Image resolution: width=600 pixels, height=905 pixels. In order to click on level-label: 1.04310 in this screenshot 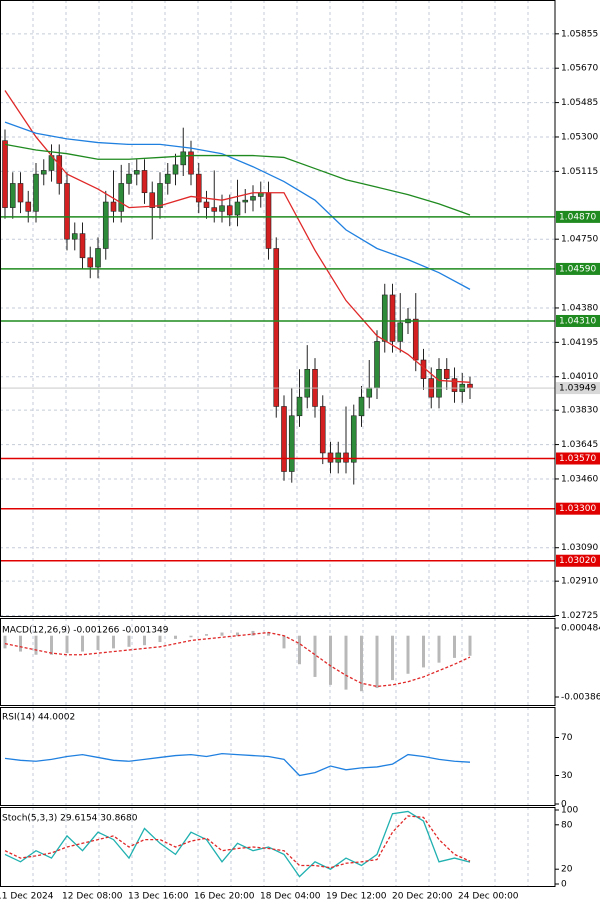, I will do `click(577, 321)`.